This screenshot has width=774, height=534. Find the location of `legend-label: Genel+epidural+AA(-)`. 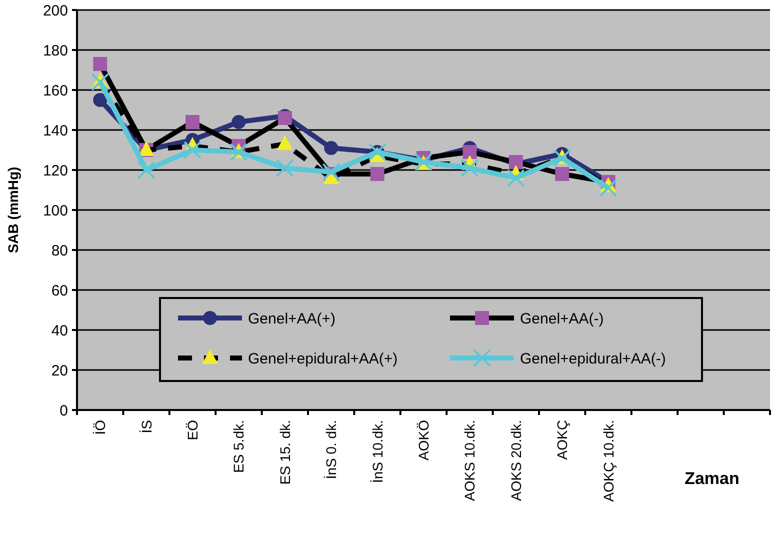

legend-label: Genel+epidural+AA(-) is located at coordinates (593, 359).